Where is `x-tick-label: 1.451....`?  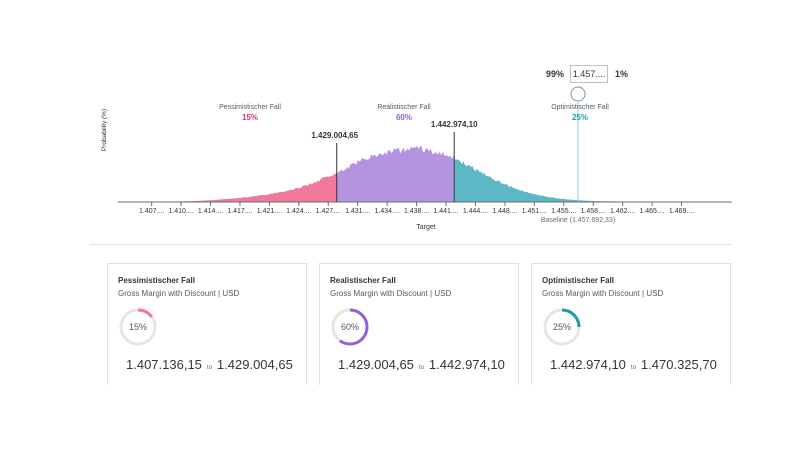
x-tick-label: 1.451.... is located at coordinates (534, 211).